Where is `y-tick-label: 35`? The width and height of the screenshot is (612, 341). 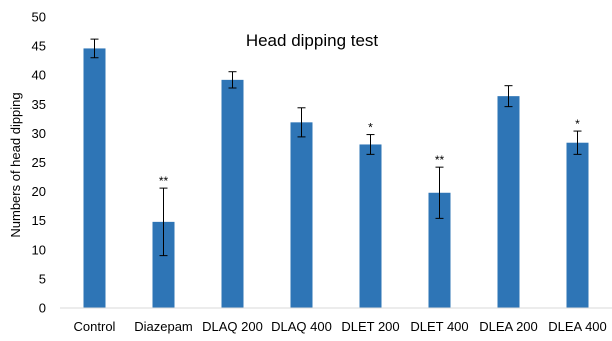
y-tick-label: 35 is located at coordinates (39, 104).